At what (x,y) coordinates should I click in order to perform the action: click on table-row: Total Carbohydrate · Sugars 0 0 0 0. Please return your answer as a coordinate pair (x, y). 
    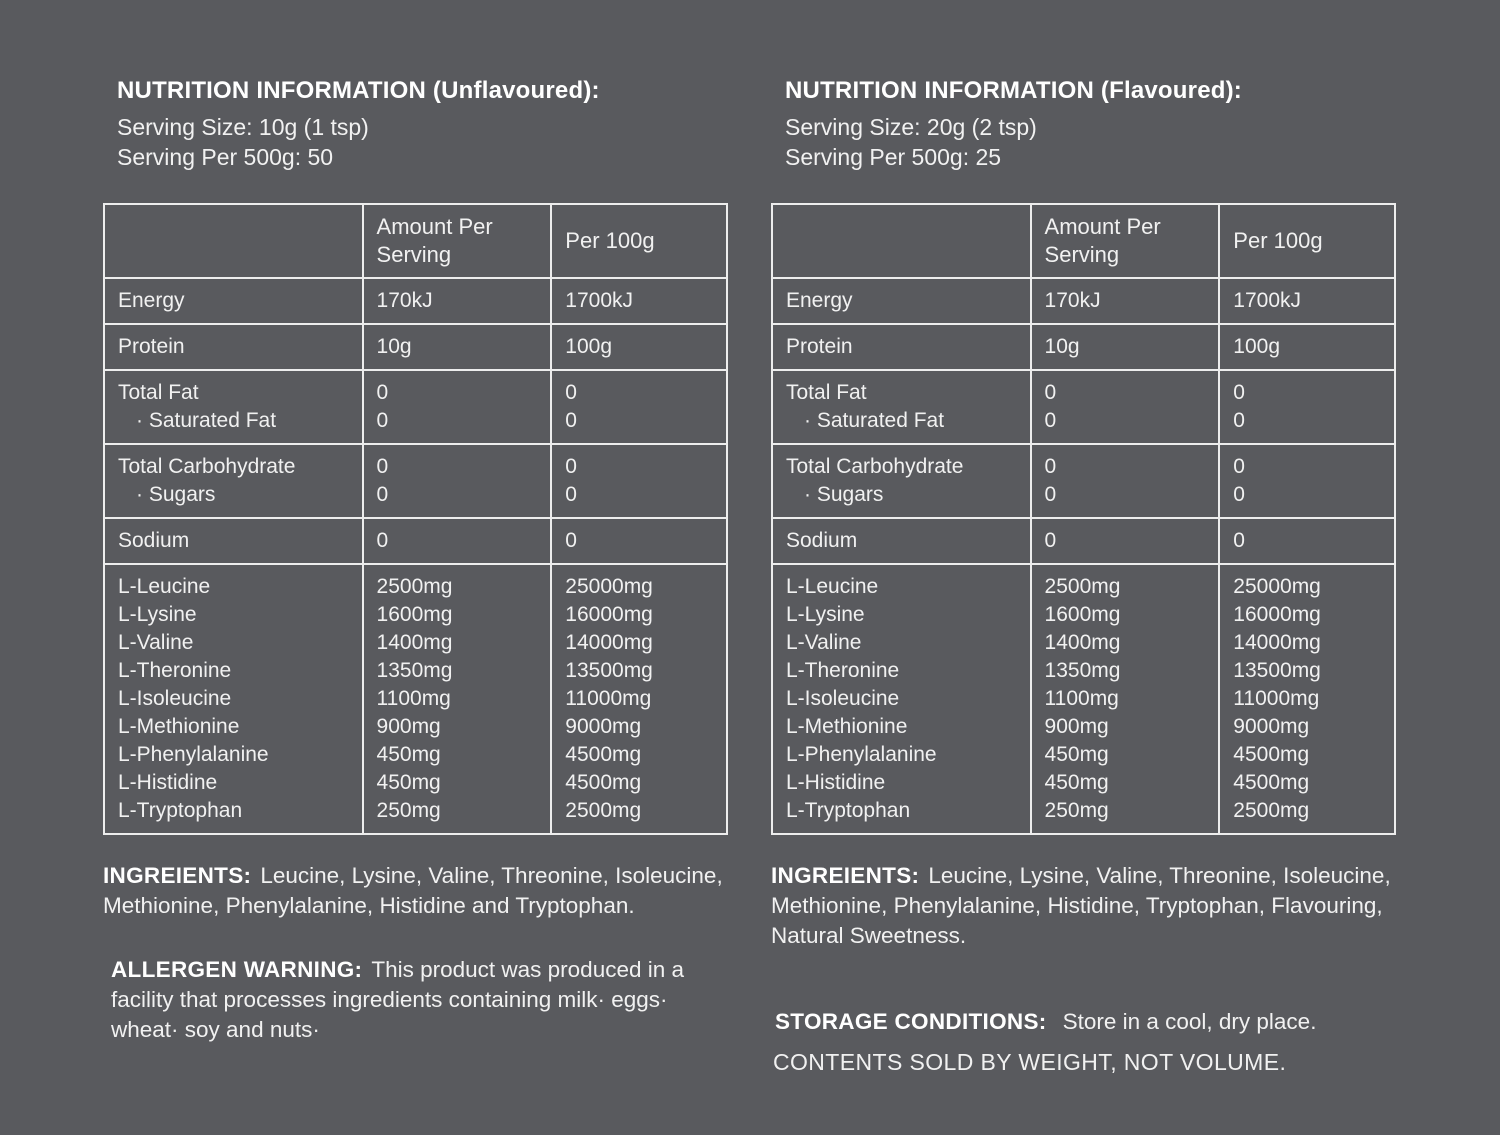
    Looking at the image, I should click on (1083, 481).